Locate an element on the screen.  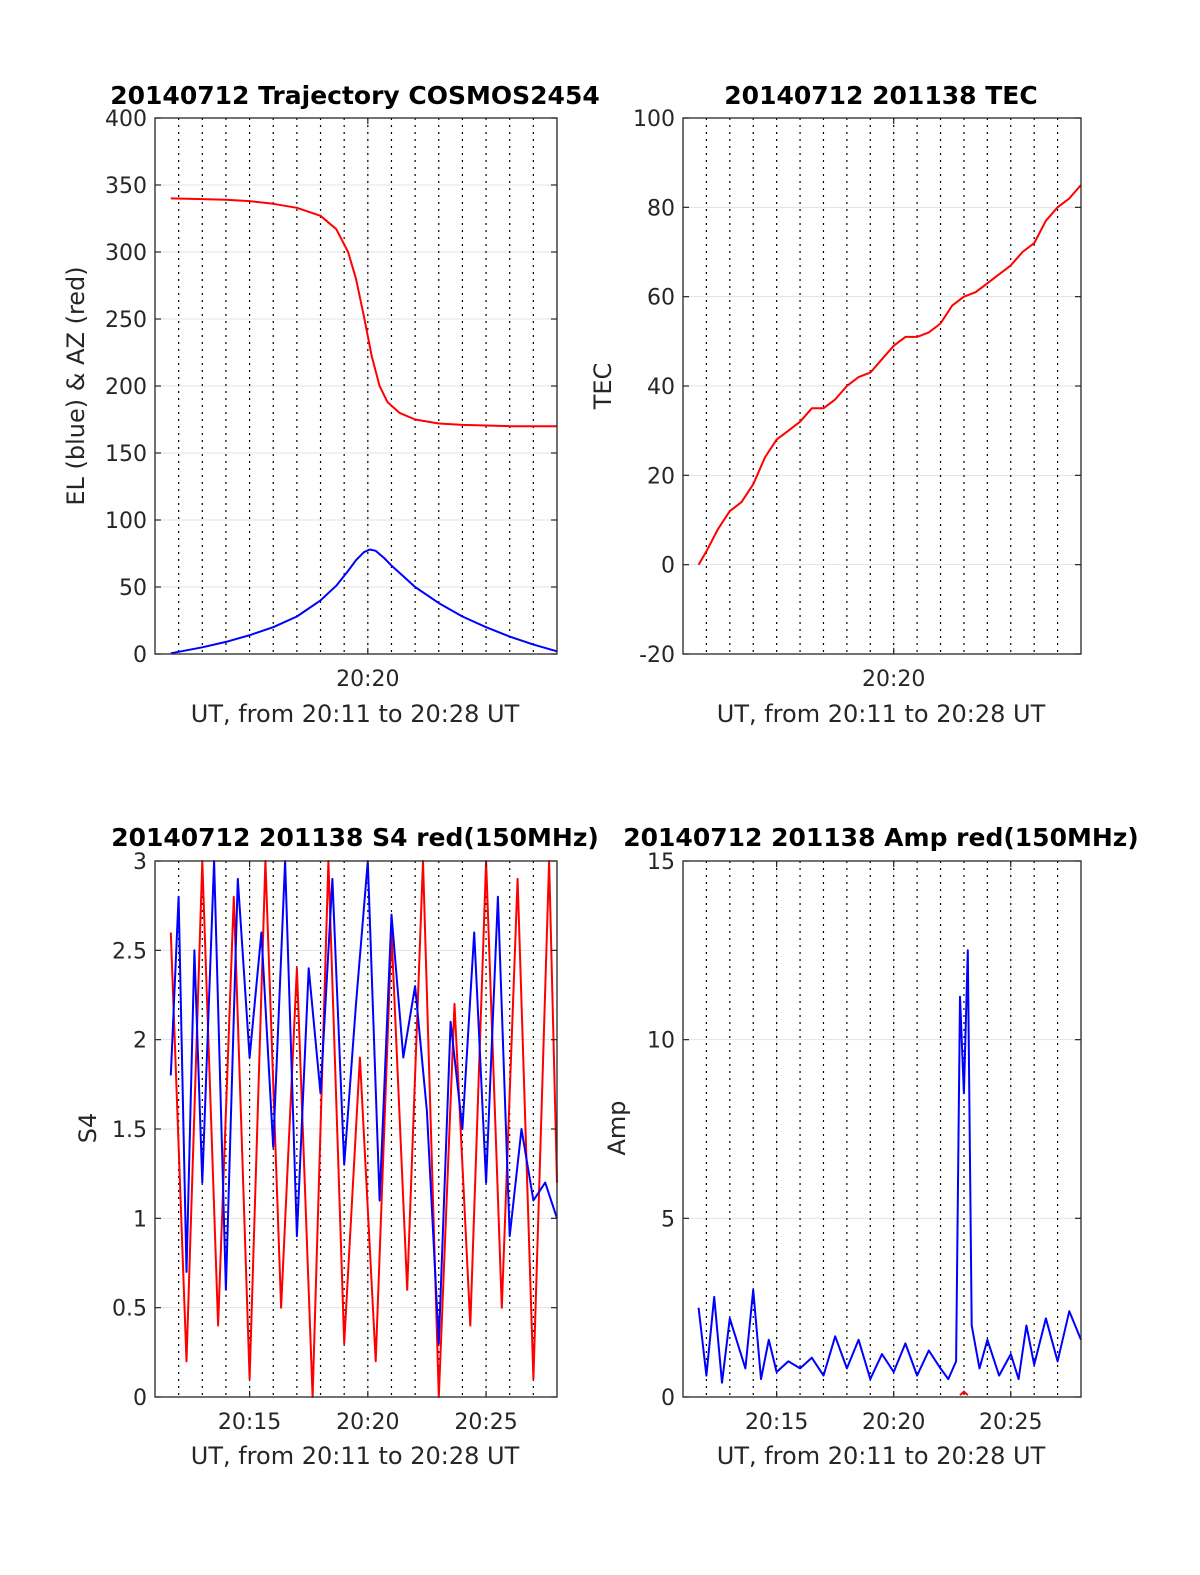
y-tick-label: 300 is located at coordinates (126, 253).